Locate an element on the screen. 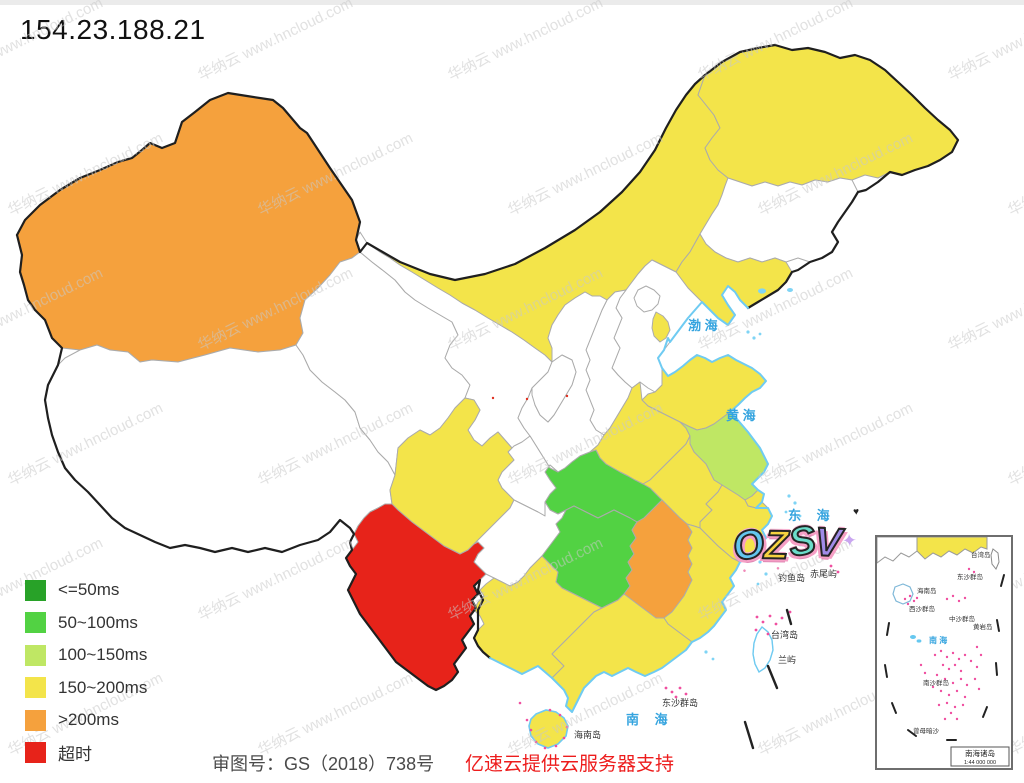  legend-row: 50~100ms is located at coordinates (86, 623).